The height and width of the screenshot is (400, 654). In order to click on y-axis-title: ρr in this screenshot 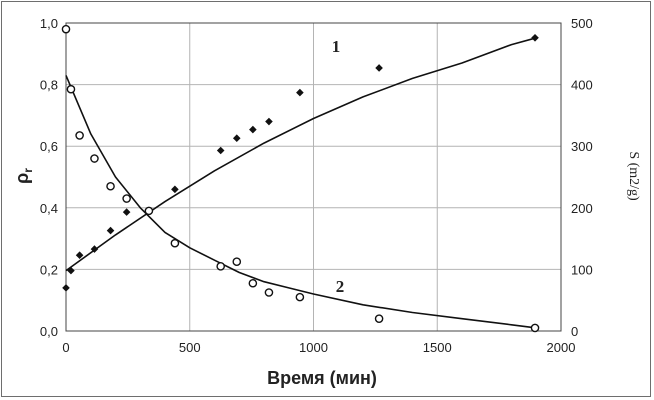, I will do `click(23, 176)`.